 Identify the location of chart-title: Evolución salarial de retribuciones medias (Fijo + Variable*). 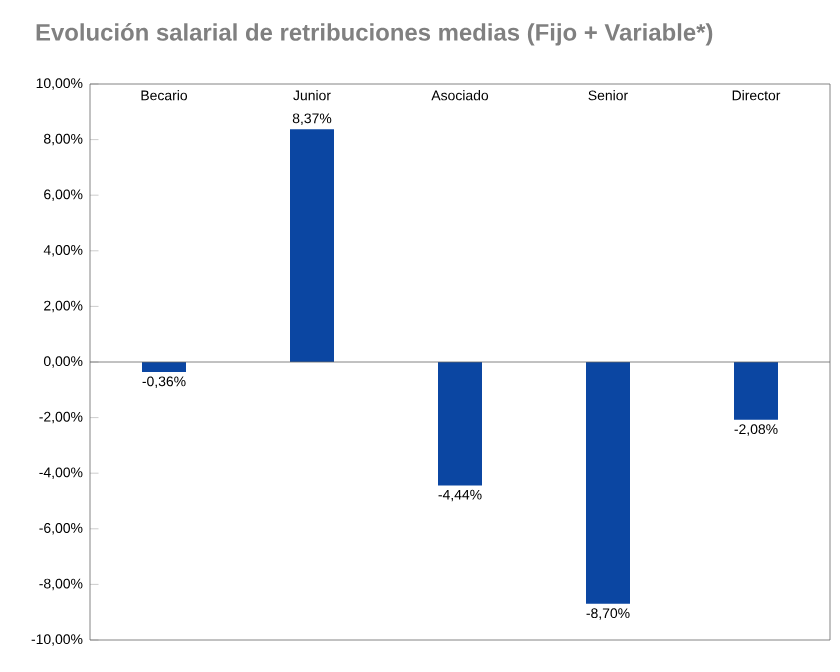
(374, 34).